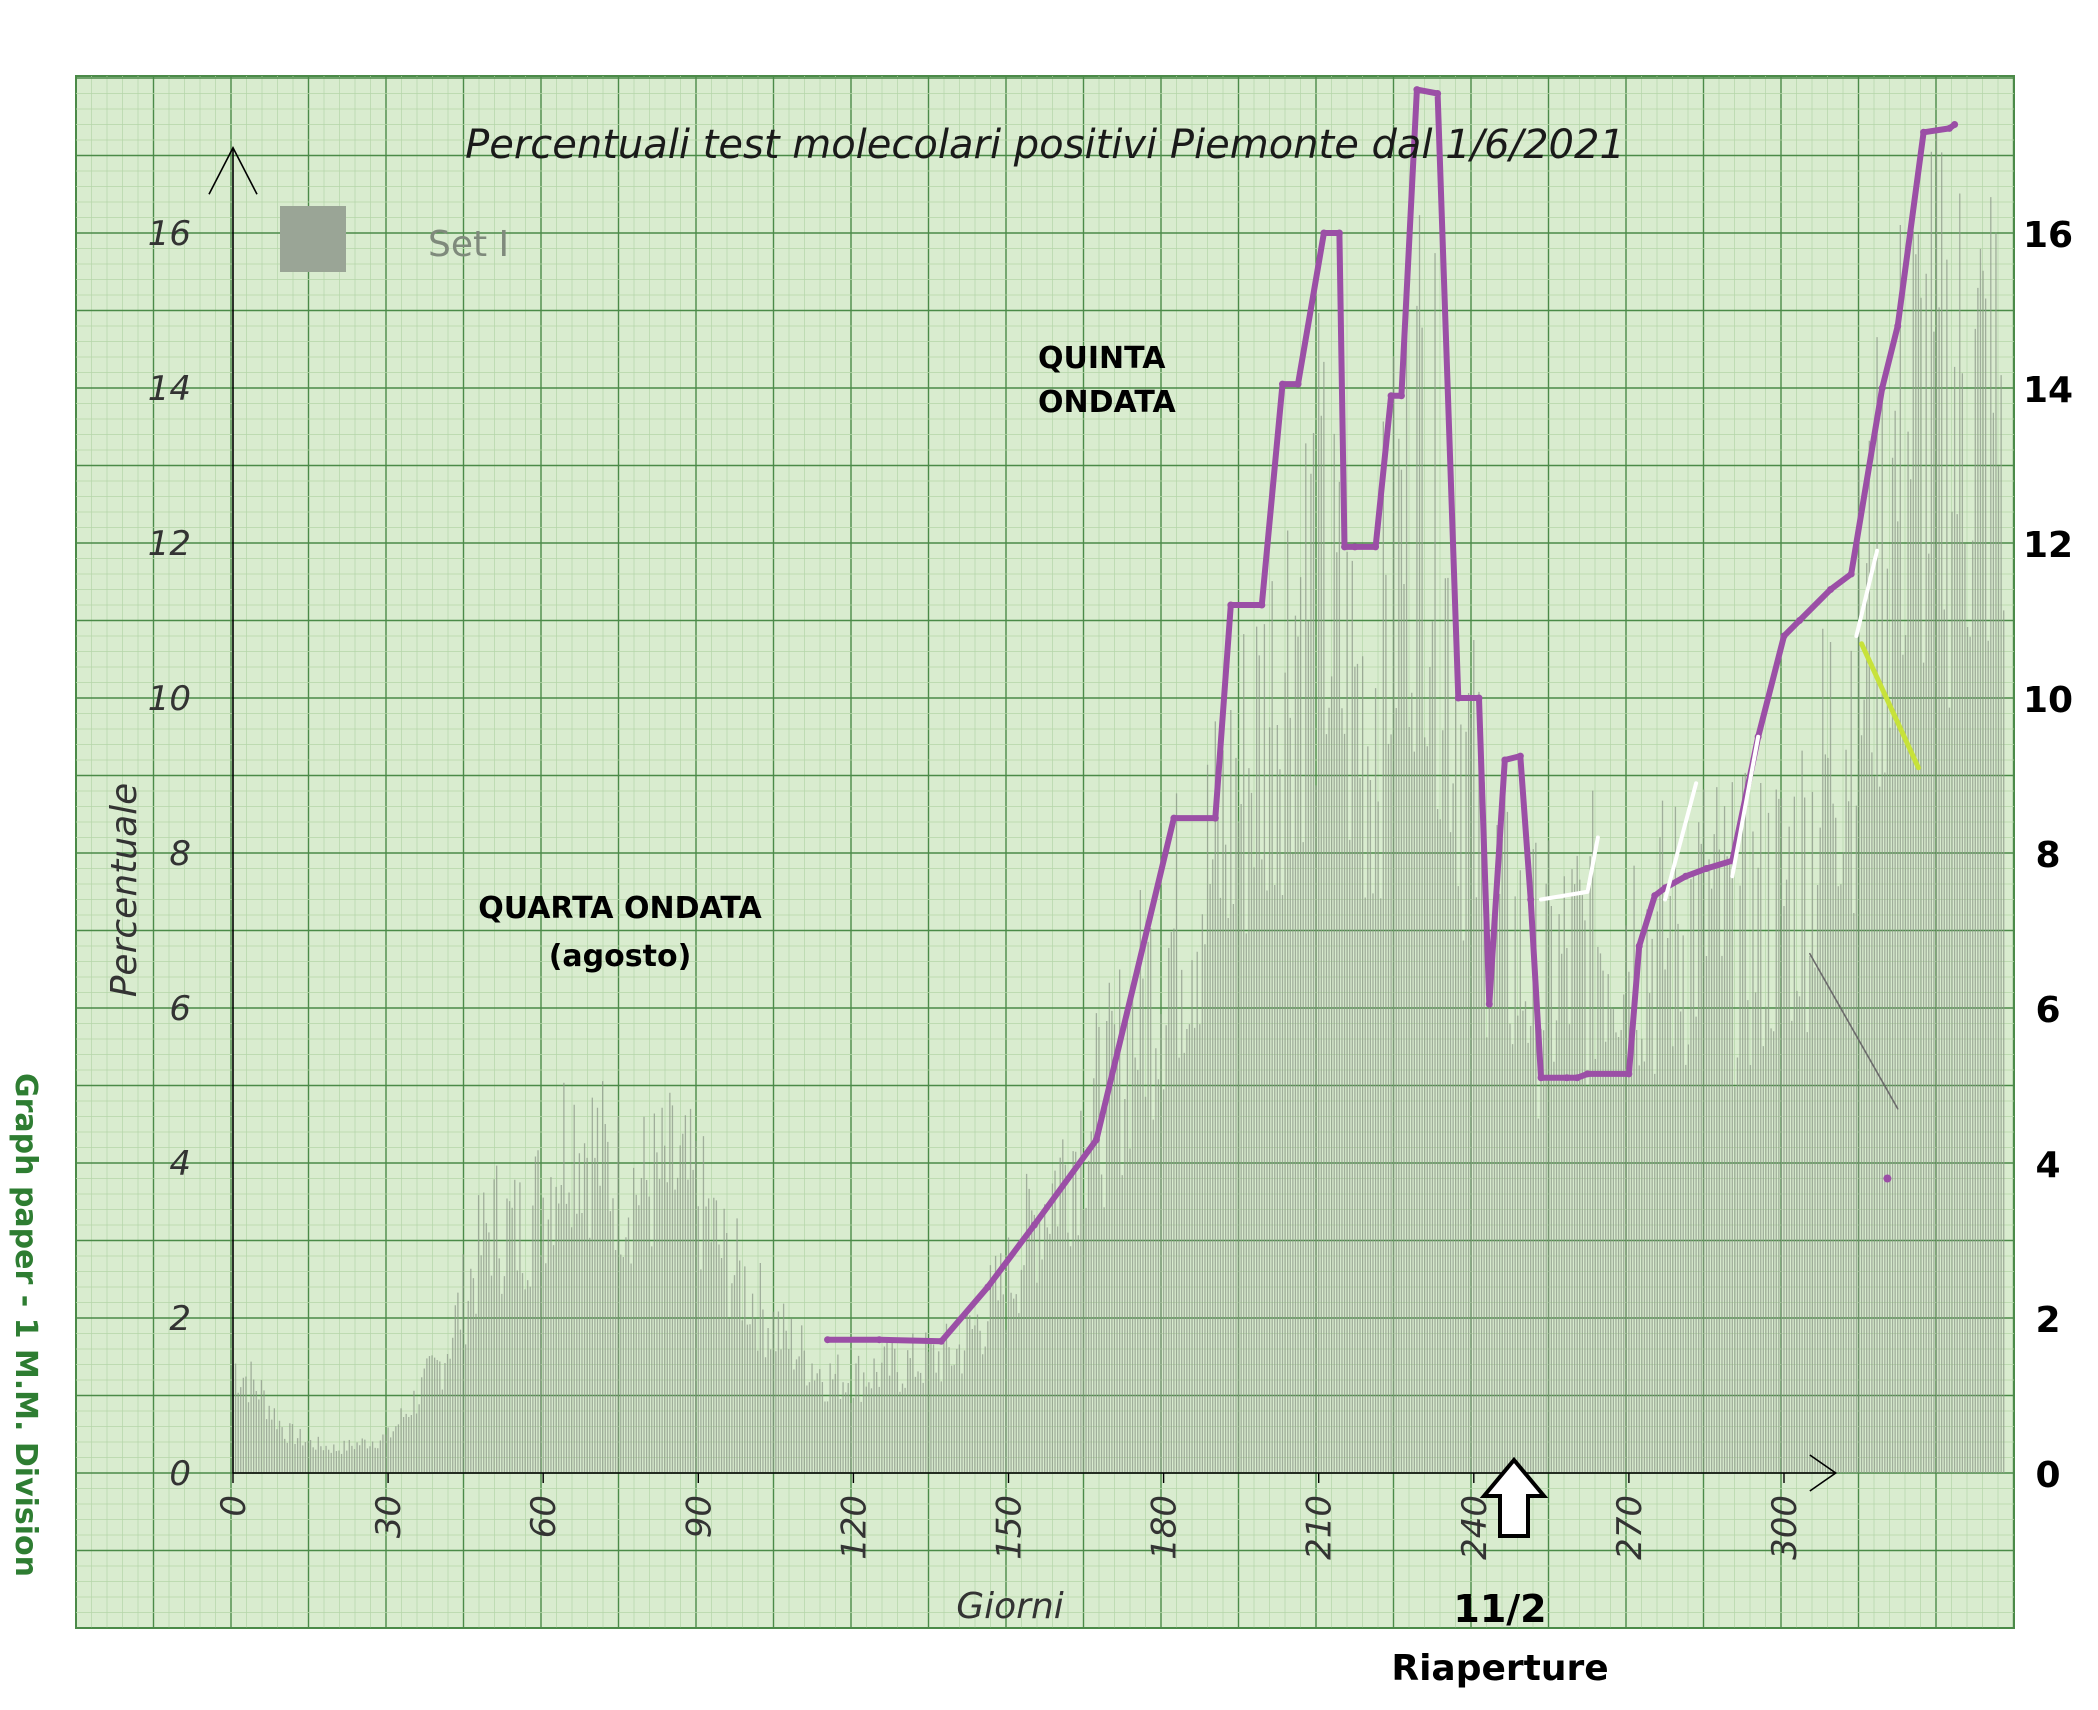  What do you see at coordinates (1102, 358) in the screenshot?
I see `annotation-quinta: QUINTA` at bounding box center [1102, 358].